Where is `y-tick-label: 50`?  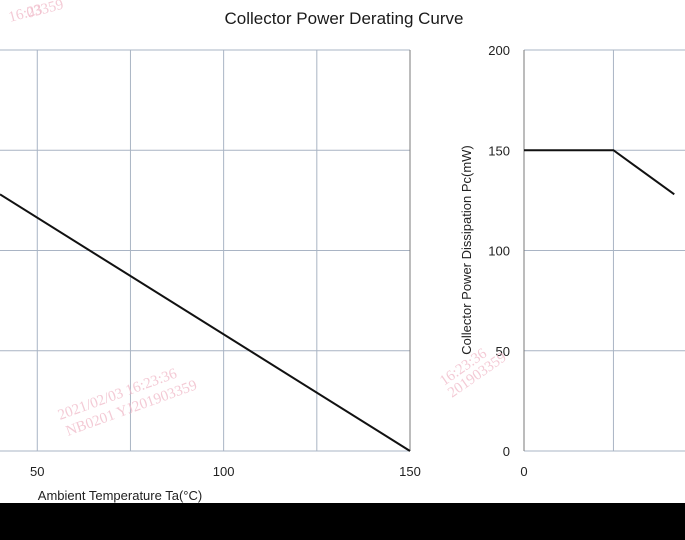
y-tick-label: 50 is located at coordinates (503, 351).